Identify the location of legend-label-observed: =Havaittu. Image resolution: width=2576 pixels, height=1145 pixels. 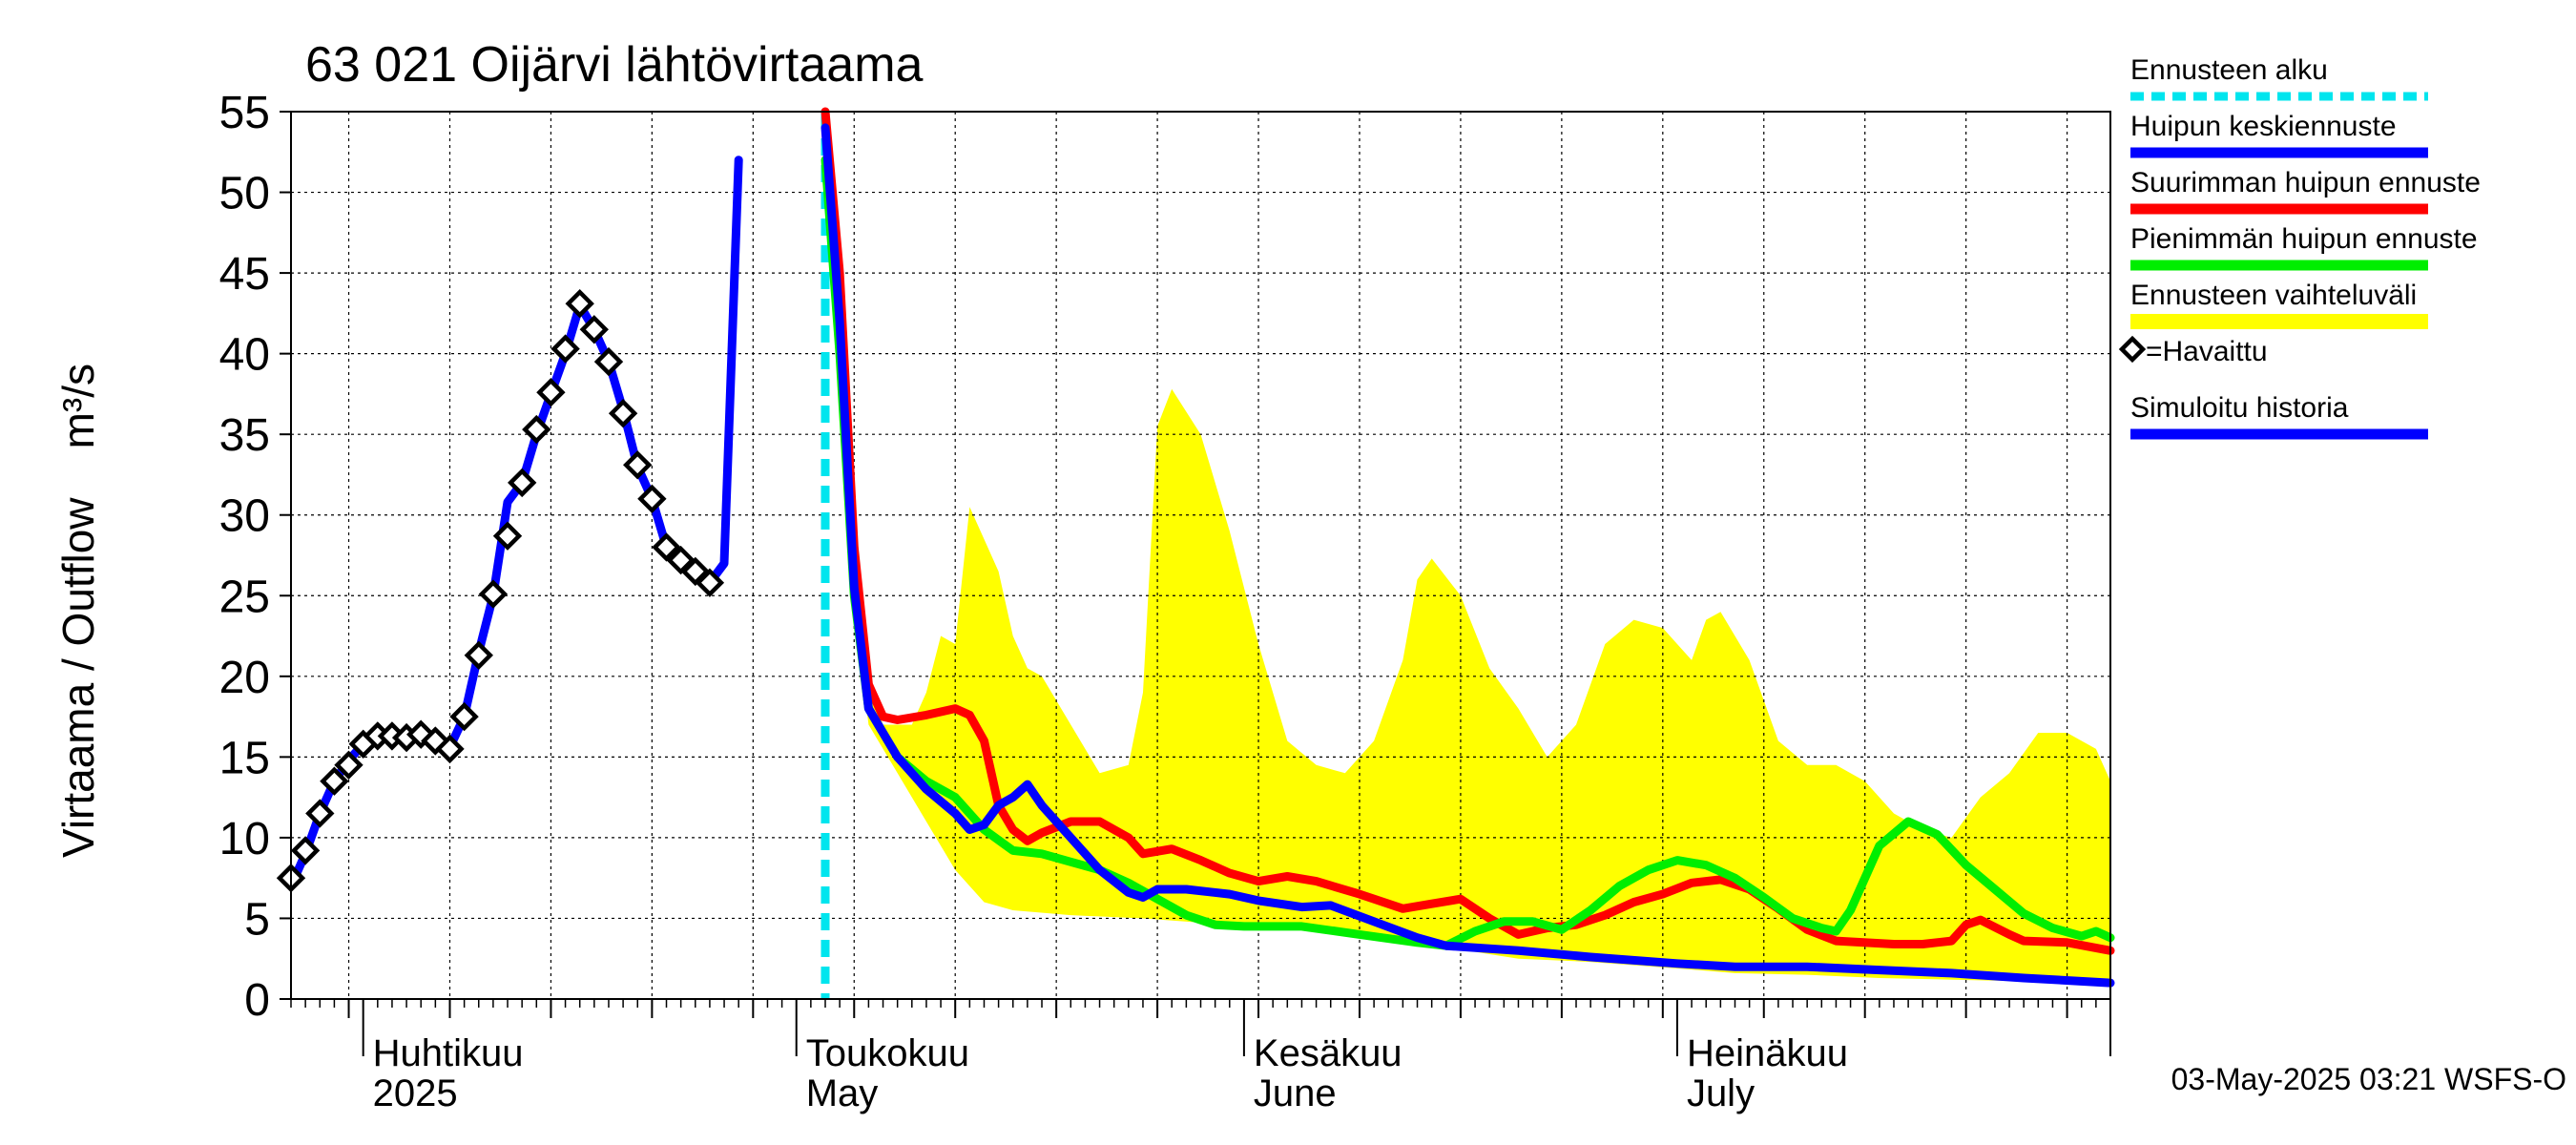
(2207, 351).